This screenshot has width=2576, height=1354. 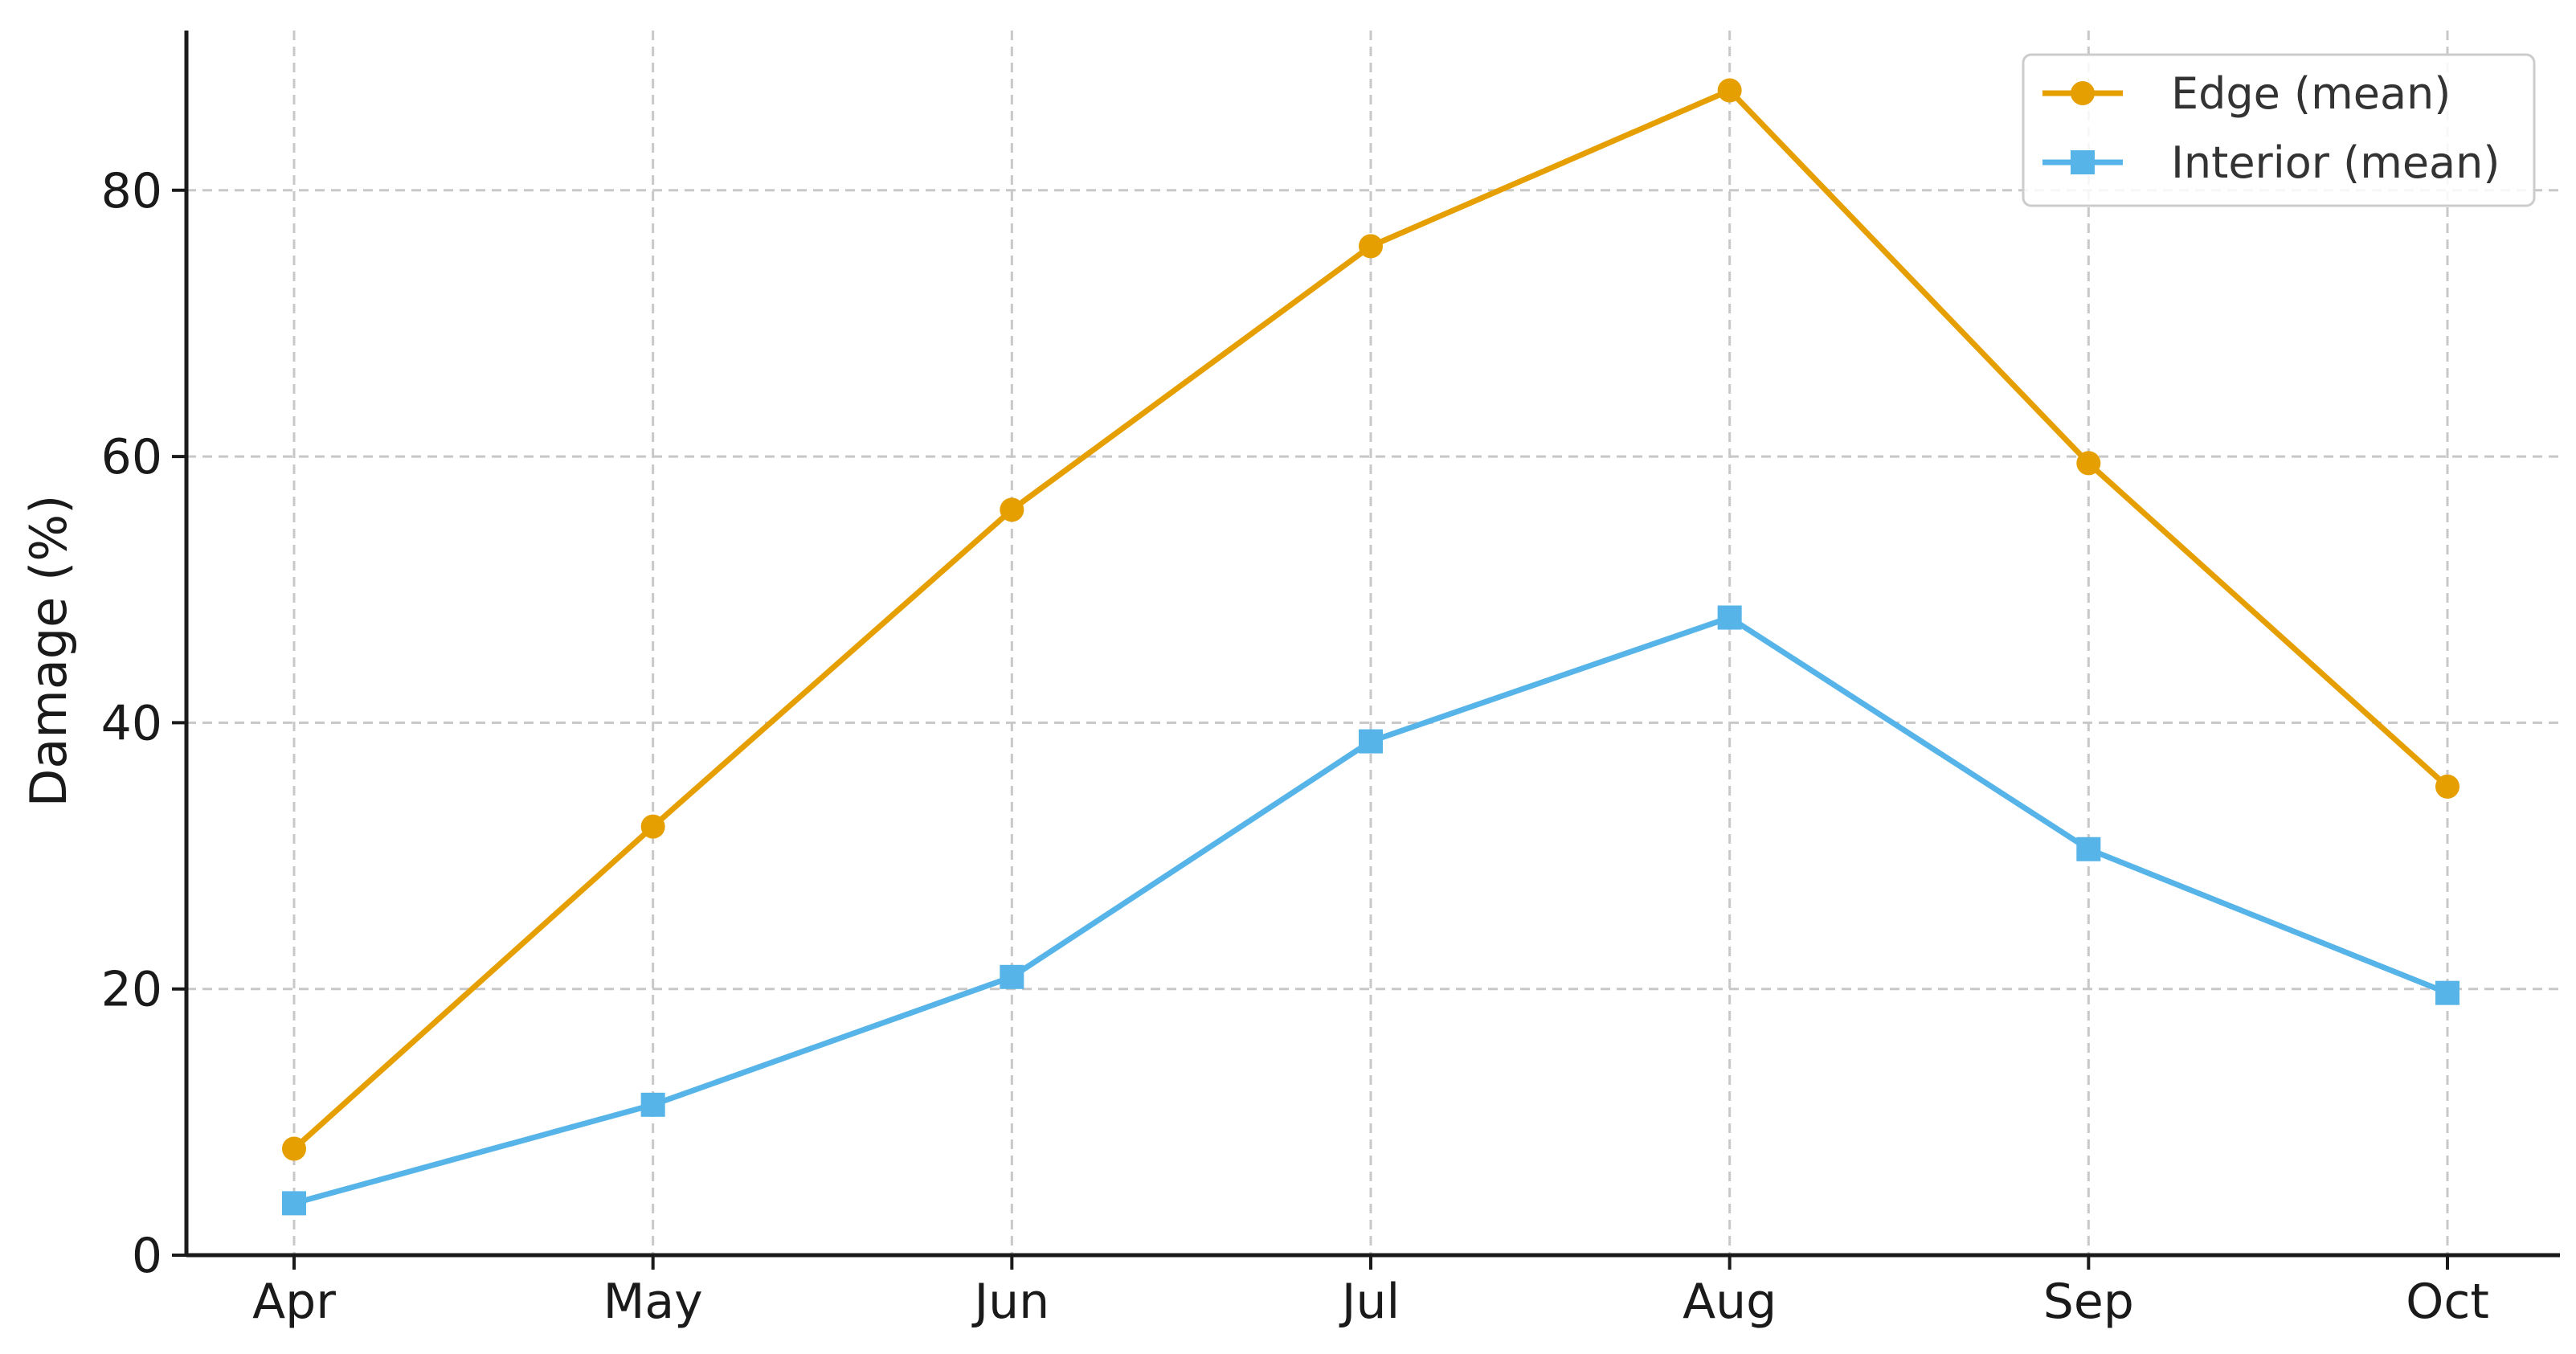 What do you see at coordinates (1010, 1302) in the screenshot?
I see `x-tick-label: Jun` at bounding box center [1010, 1302].